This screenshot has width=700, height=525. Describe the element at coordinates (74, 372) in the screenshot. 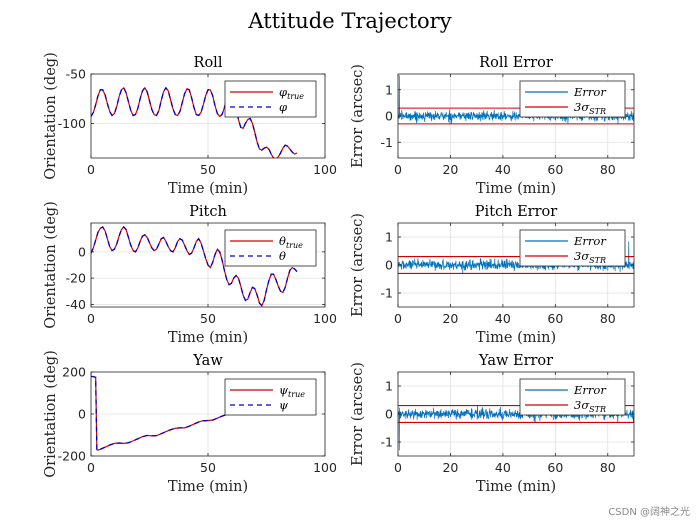

I see `y-tick-label: 200` at that location.